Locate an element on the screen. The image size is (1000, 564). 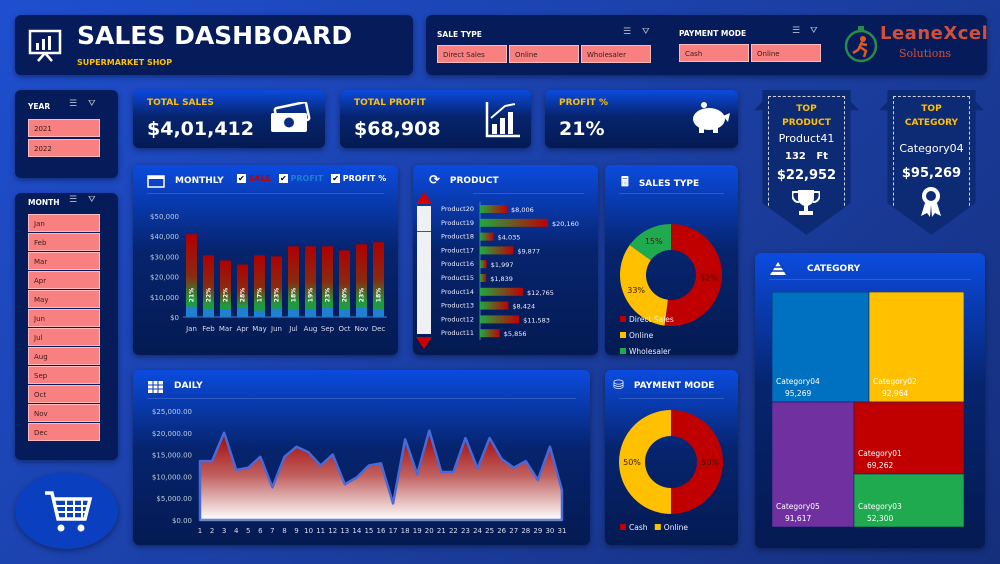
legend-sale: ✔ SALE is located at coordinates (254, 178).